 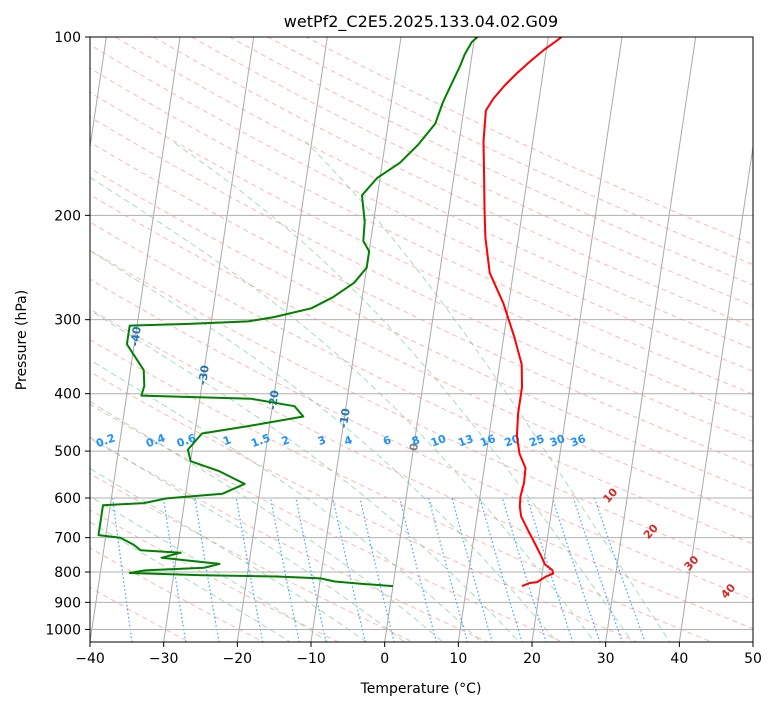 What do you see at coordinates (458, 659) in the screenshot?
I see `x-tick-label: 10` at bounding box center [458, 659].